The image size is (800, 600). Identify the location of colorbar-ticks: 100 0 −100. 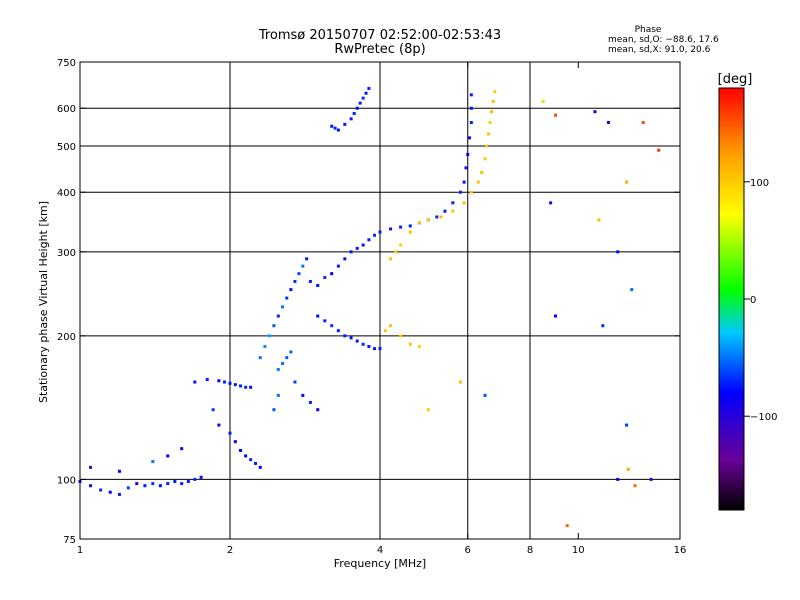
(760, 300).